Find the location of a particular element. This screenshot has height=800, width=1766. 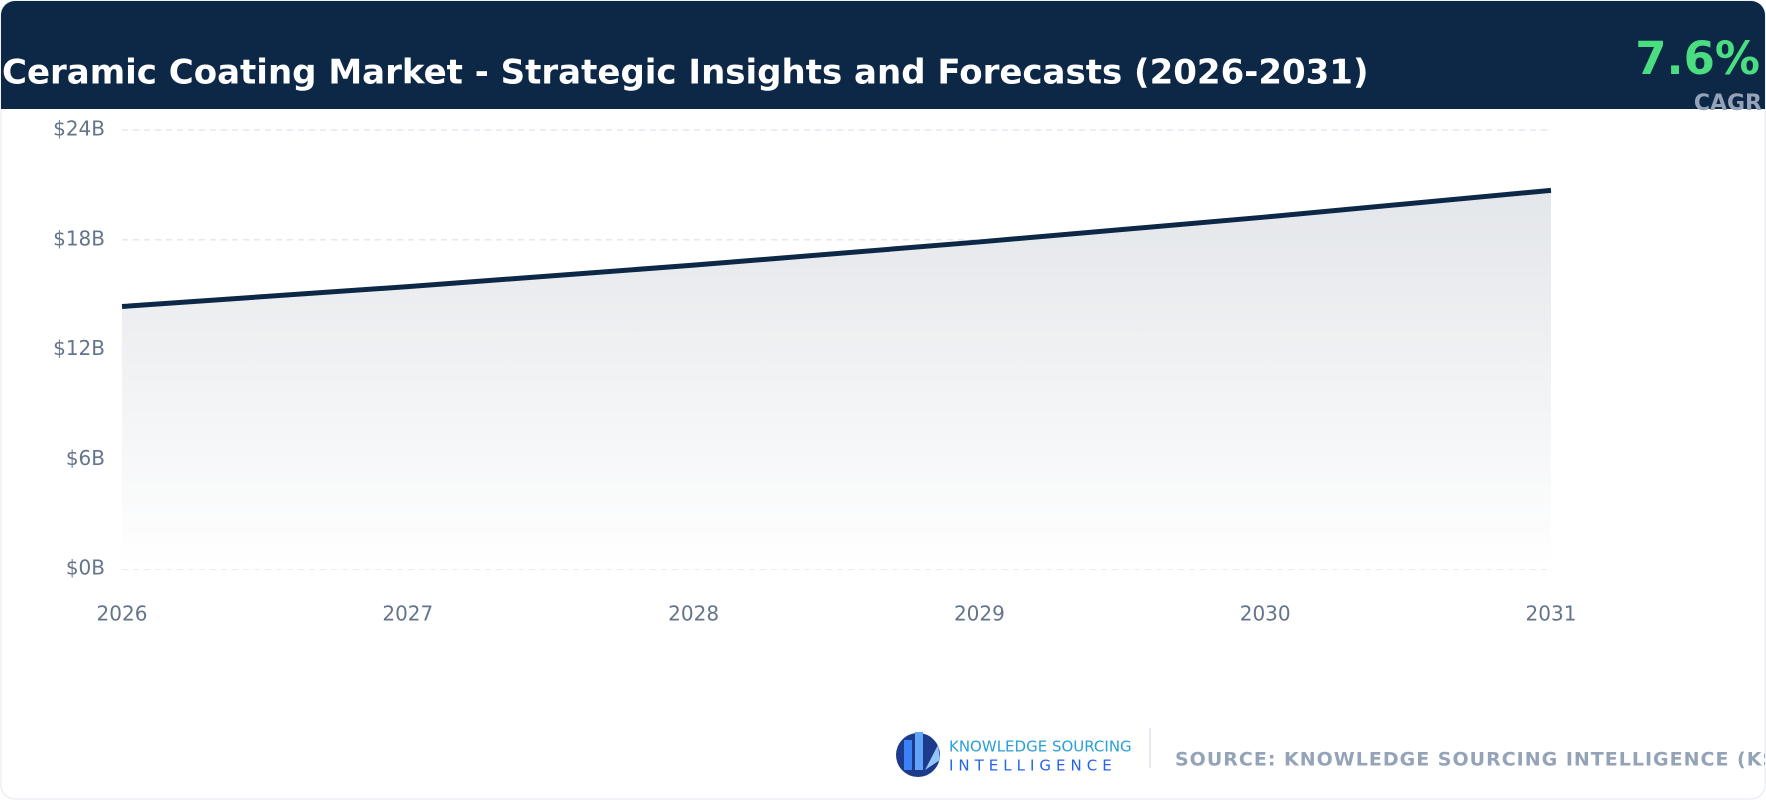

cagr-label: CAGR is located at coordinates (1728, 103).